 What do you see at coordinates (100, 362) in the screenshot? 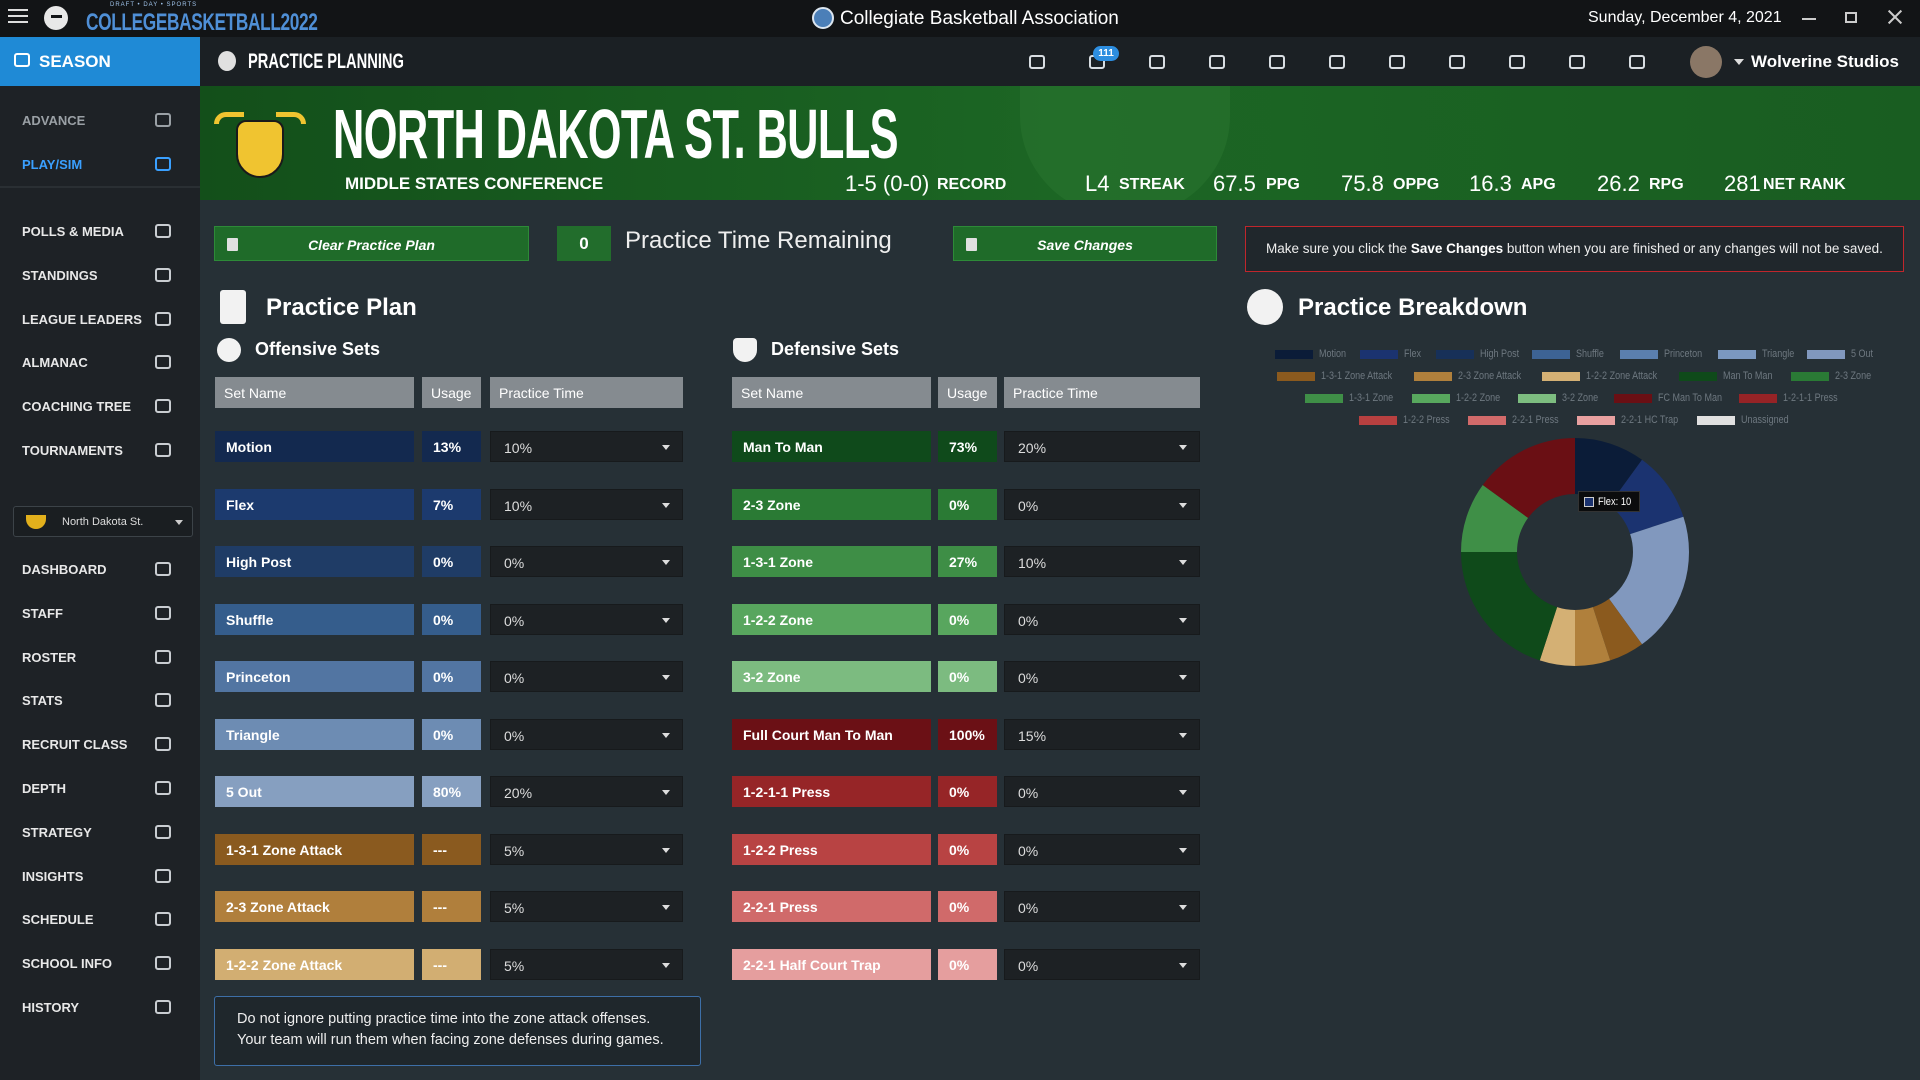
I see `sidebar-item: ALMANAC` at bounding box center [100, 362].